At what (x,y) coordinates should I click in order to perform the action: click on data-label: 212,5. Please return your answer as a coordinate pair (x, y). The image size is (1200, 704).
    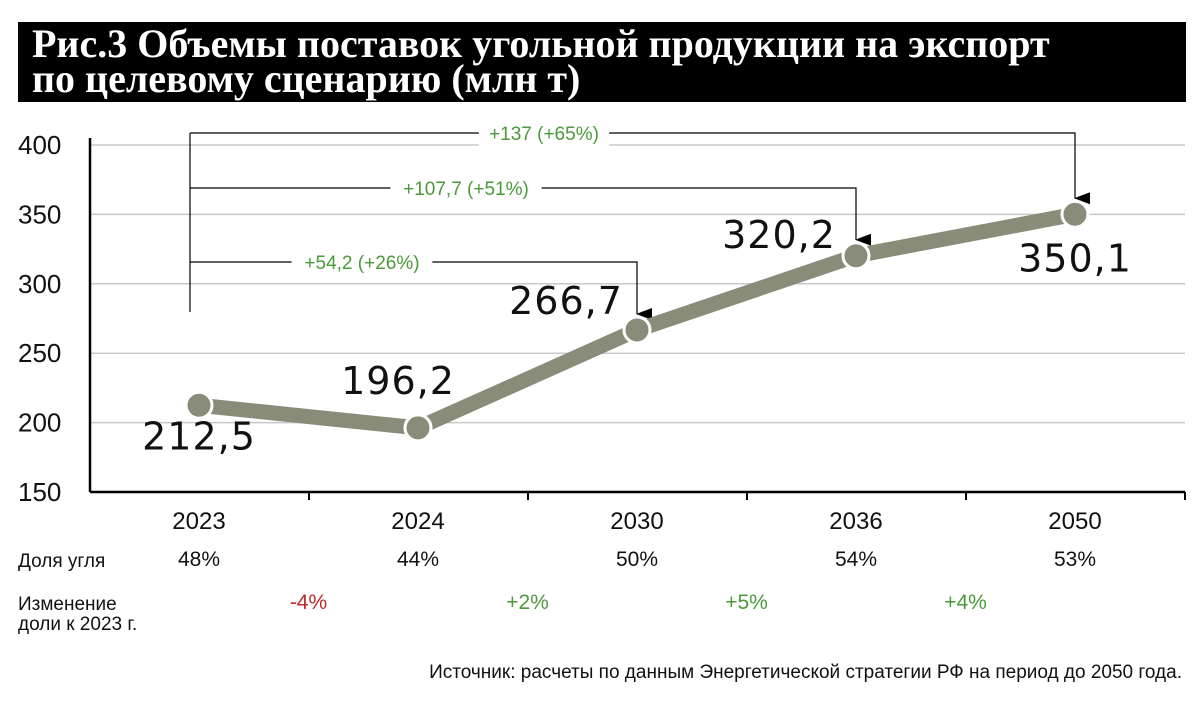
    Looking at the image, I should click on (199, 436).